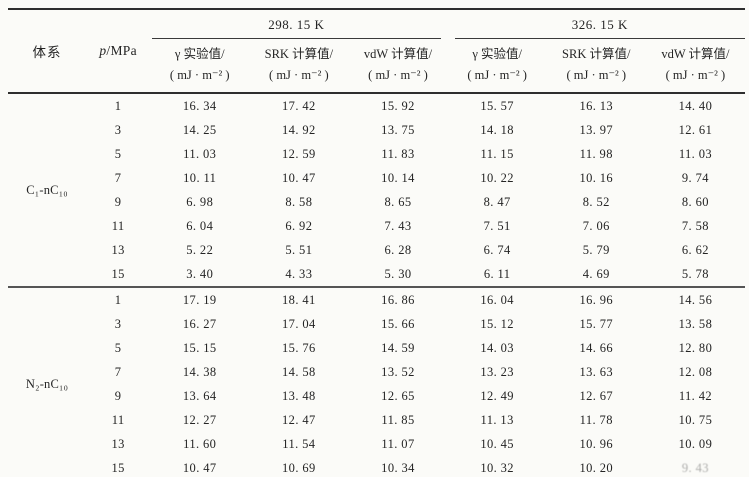 The image size is (749, 477). What do you see at coordinates (299, 419) in the screenshot?
I see `value-cell: 12. 47` at bounding box center [299, 419].